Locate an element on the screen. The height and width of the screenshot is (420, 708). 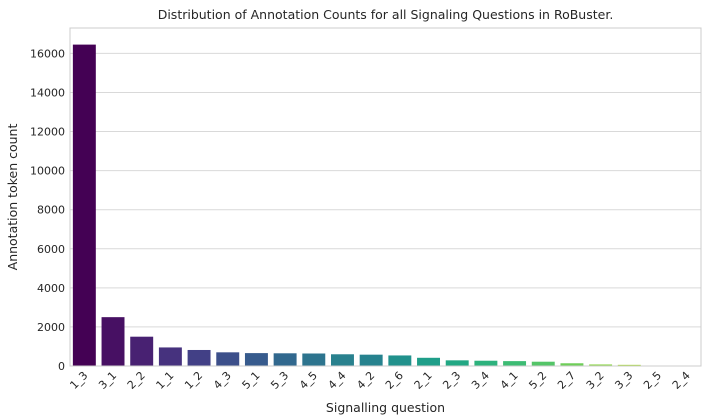
x-axis-label: Signalling question is located at coordinates (385, 407).